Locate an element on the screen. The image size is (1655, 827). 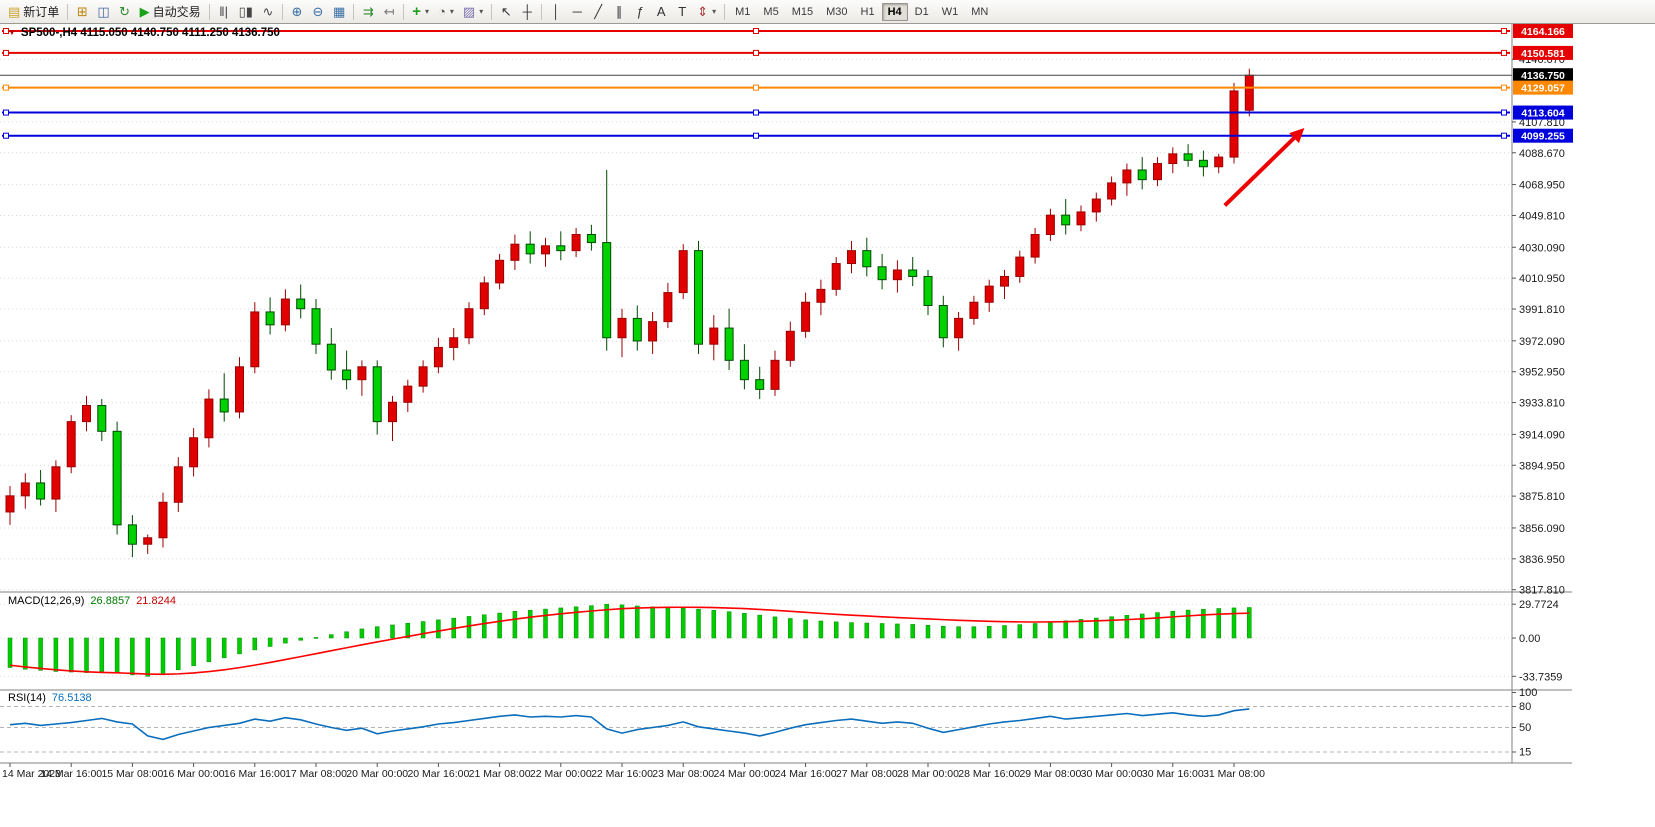
new-chart-button: ⊞ is located at coordinates (82, 12).